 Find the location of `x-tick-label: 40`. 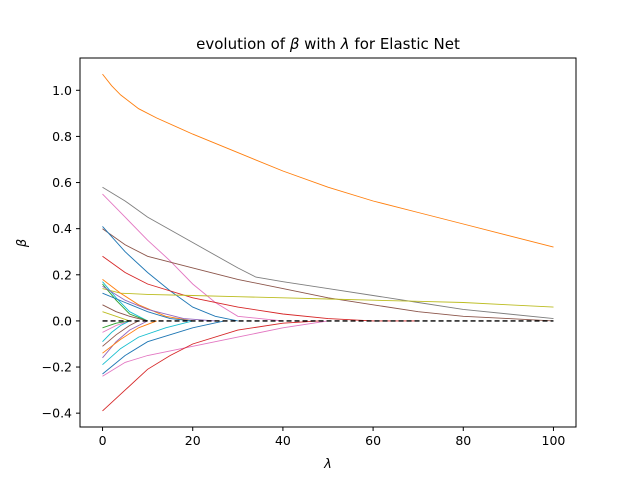

x-tick-label: 40 is located at coordinates (283, 440).